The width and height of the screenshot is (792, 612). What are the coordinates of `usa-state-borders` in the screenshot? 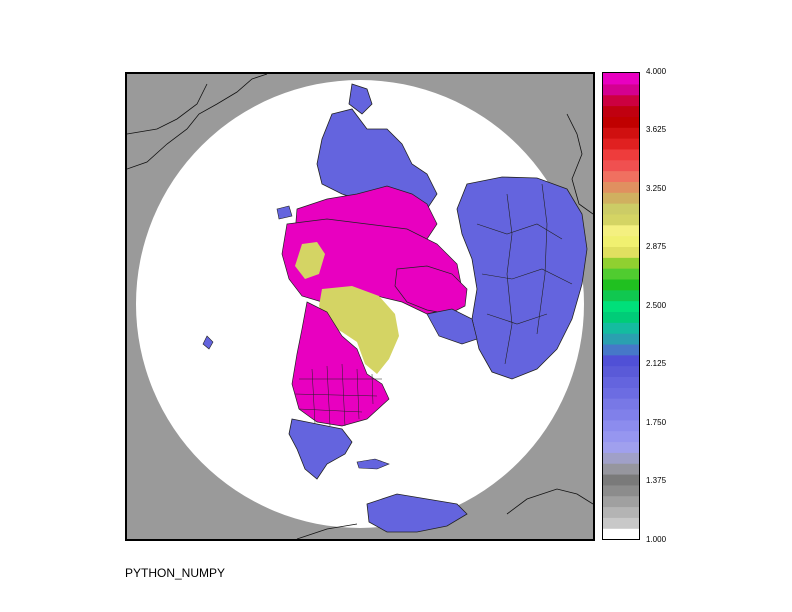 It's located at (338, 395).